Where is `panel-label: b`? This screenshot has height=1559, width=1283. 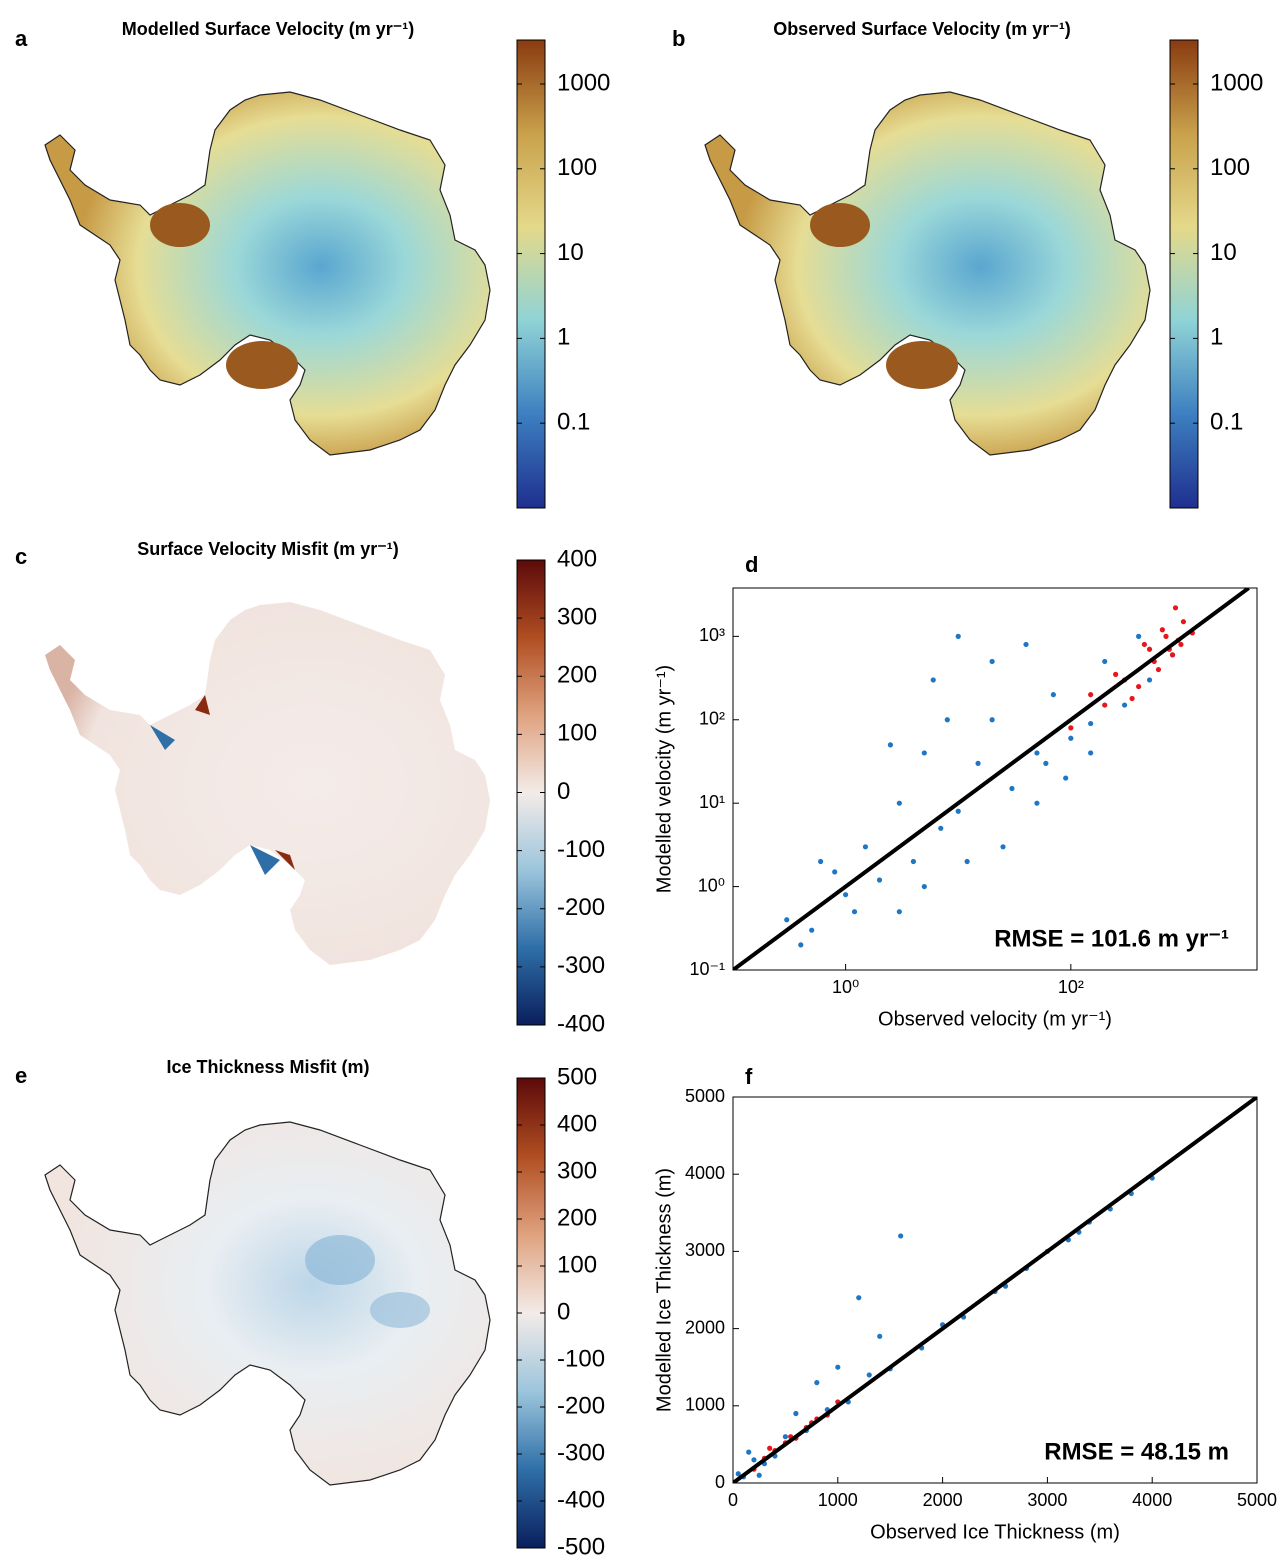
panel-label: b is located at coordinates (678, 38).